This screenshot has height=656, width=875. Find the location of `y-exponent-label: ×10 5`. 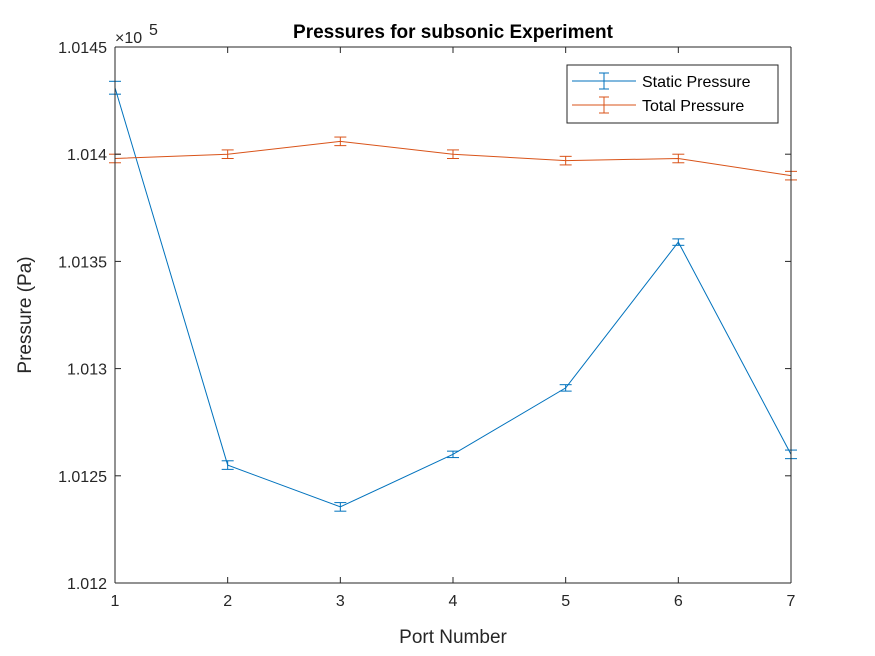

y-exponent-label: ×10 5 is located at coordinates (136, 34).